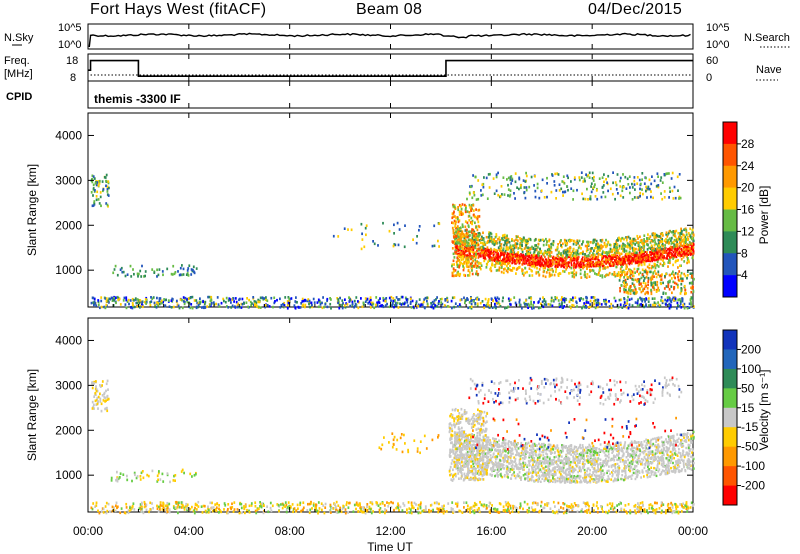  I want to click on freq-tick-bottom: 8, so click(73, 78).